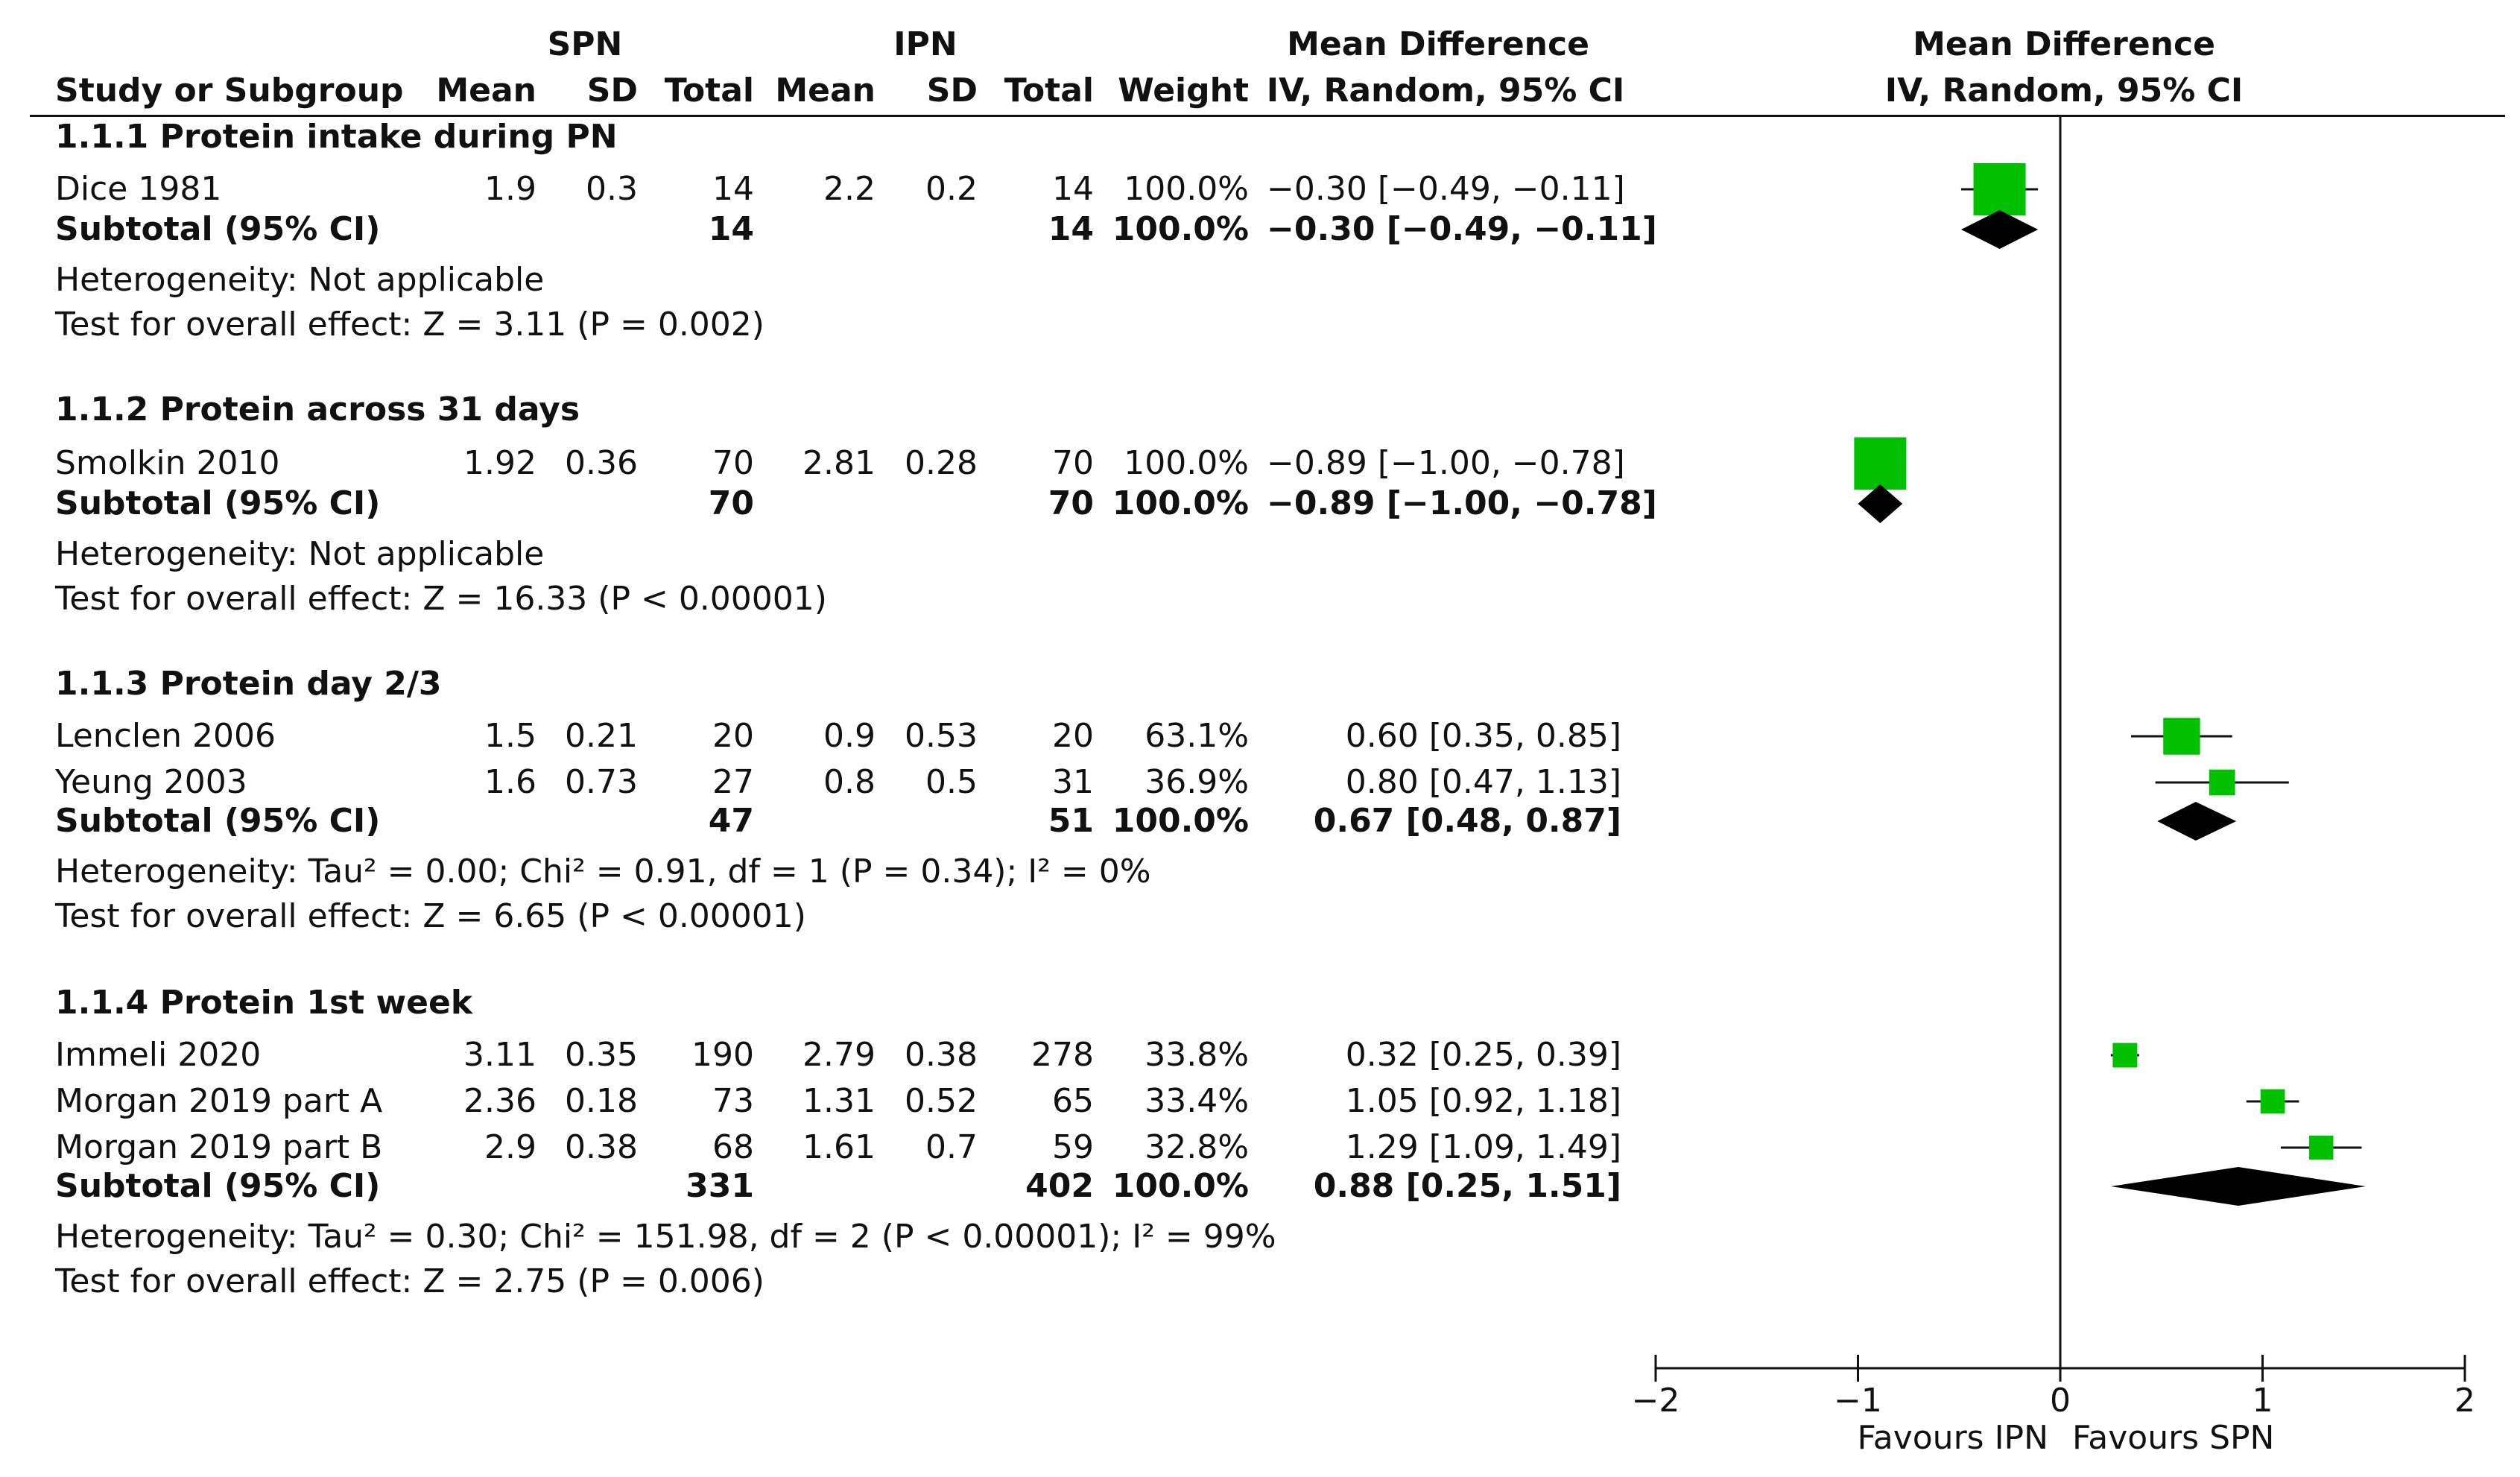 Image resolution: width=2520 pixels, height=1477 pixels. What do you see at coordinates (733, 1147) in the screenshot?
I see `study-total1: 68` at bounding box center [733, 1147].